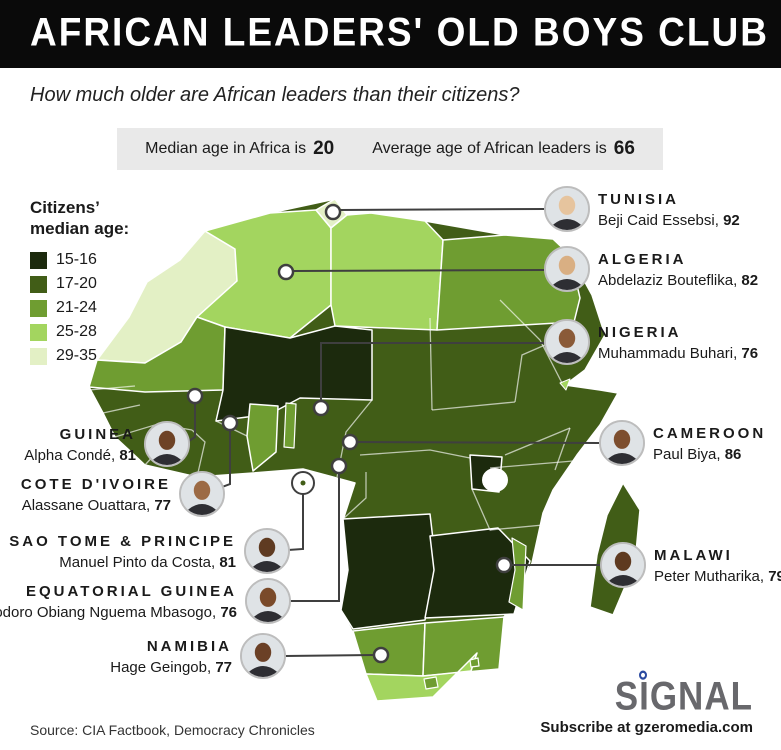 Image resolution: width=781 pixels, height=750 pixels. I want to click on leader-name: Muhammadu Buhari, 76, so click(678, 353).